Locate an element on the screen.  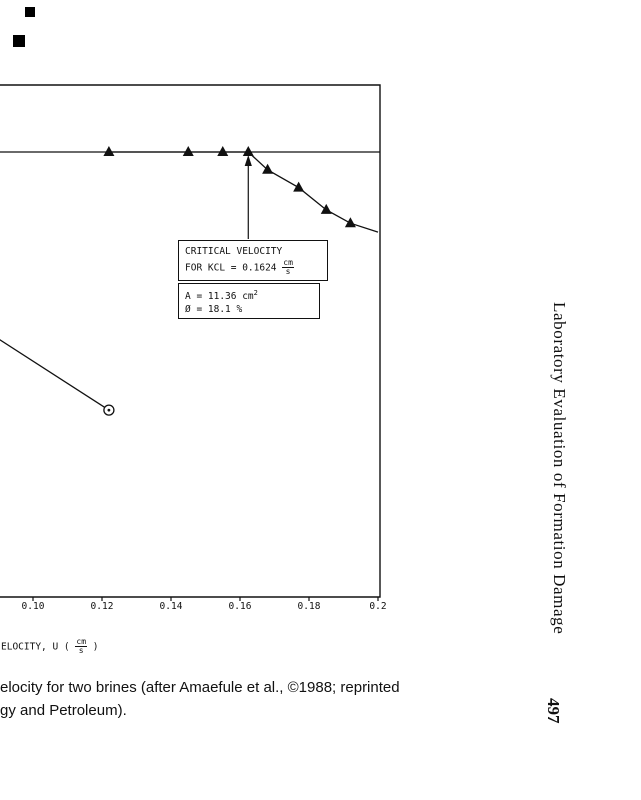
annotation-box-critical-velocity: CRITICAL VELOCITY FOR KCL = 0.1624 cm s is located at coordinates (253, 260).